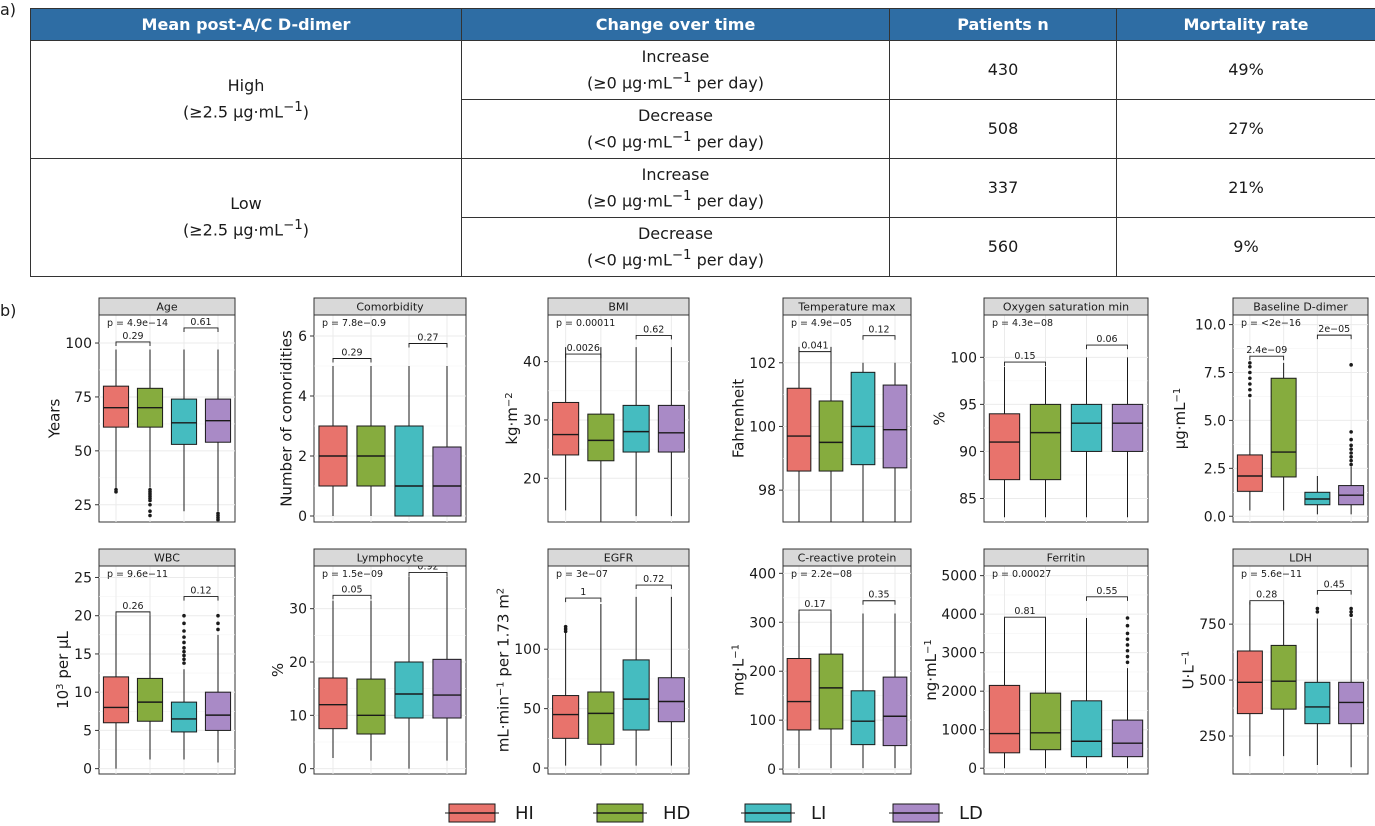 The width and height of the screenshot is (1375, 826). I want to click on y-axis-label: kg·m−2, so click(512, 418).